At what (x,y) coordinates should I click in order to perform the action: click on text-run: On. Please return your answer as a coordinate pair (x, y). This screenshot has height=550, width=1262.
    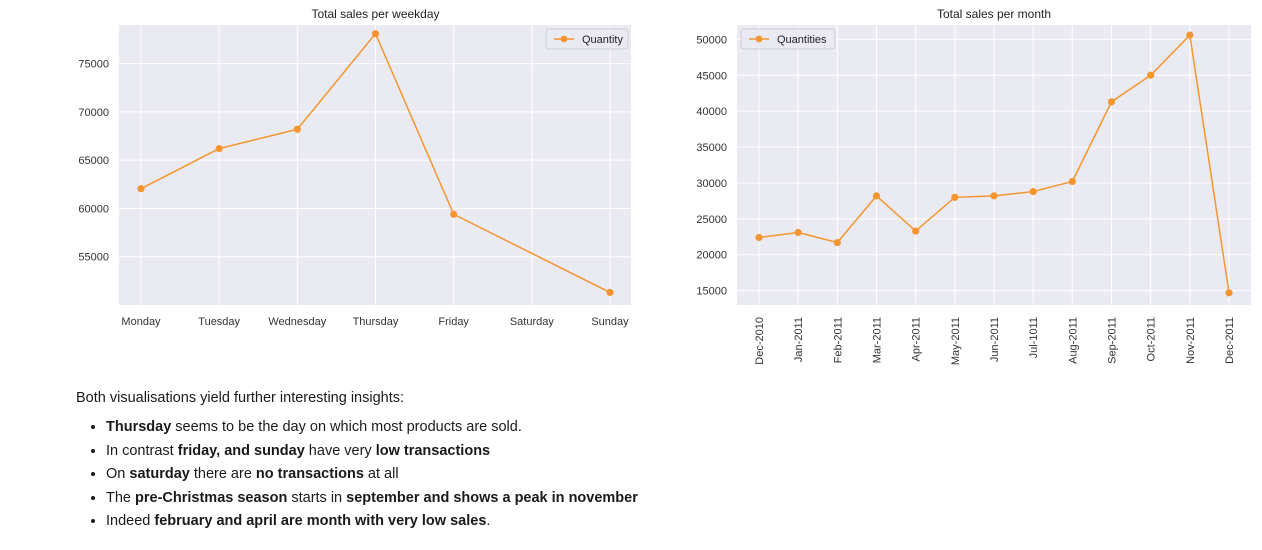
    Looking at the image, I should click on (118, 474).